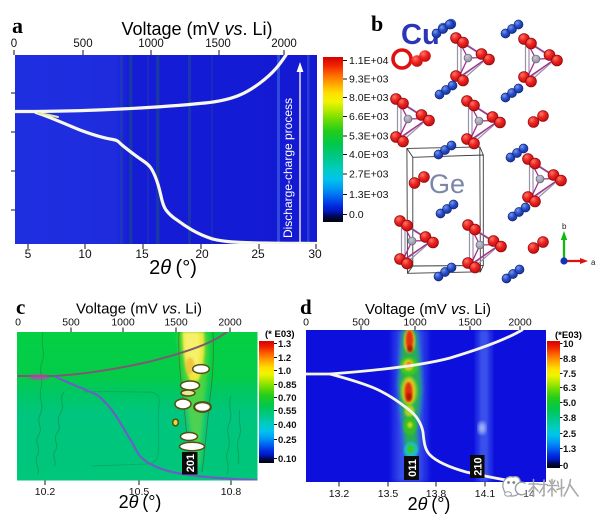 The image size is (600, 521). I want to click on svg-text: Discharge-charge process, so click(288, 168).